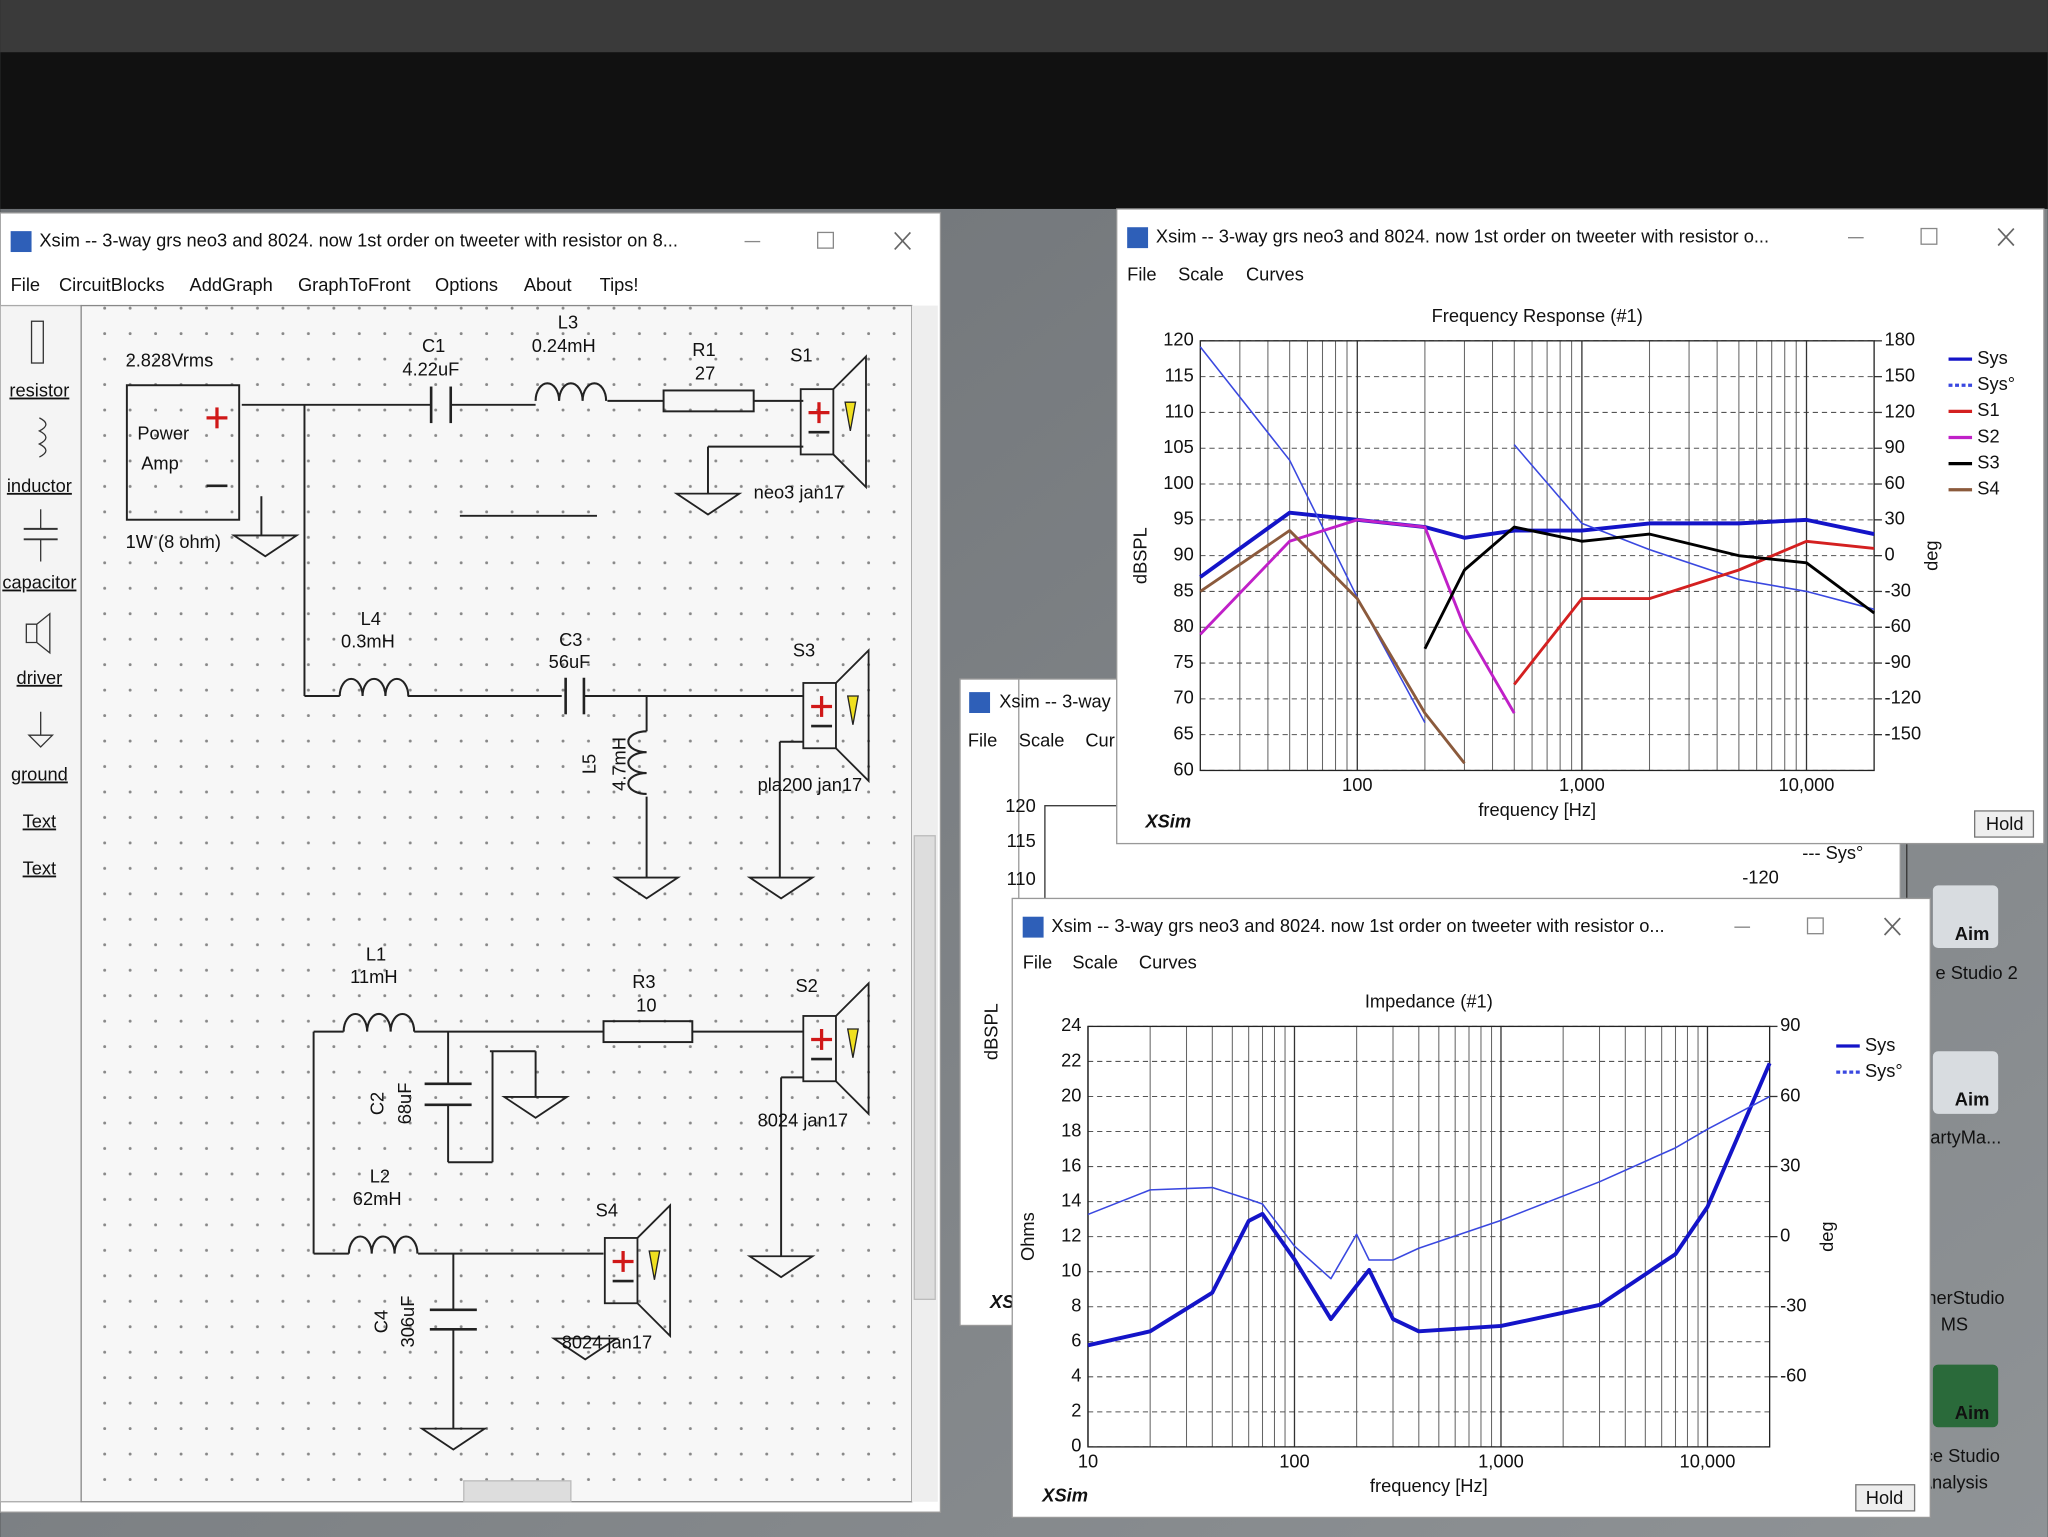 Image resolution: width=2048 pixels, height=1537 pixels. What do you see at coordinates (1064, 1494) in the screenshot?
I see `brand: XSim` at bounding box center [1064, 1494].